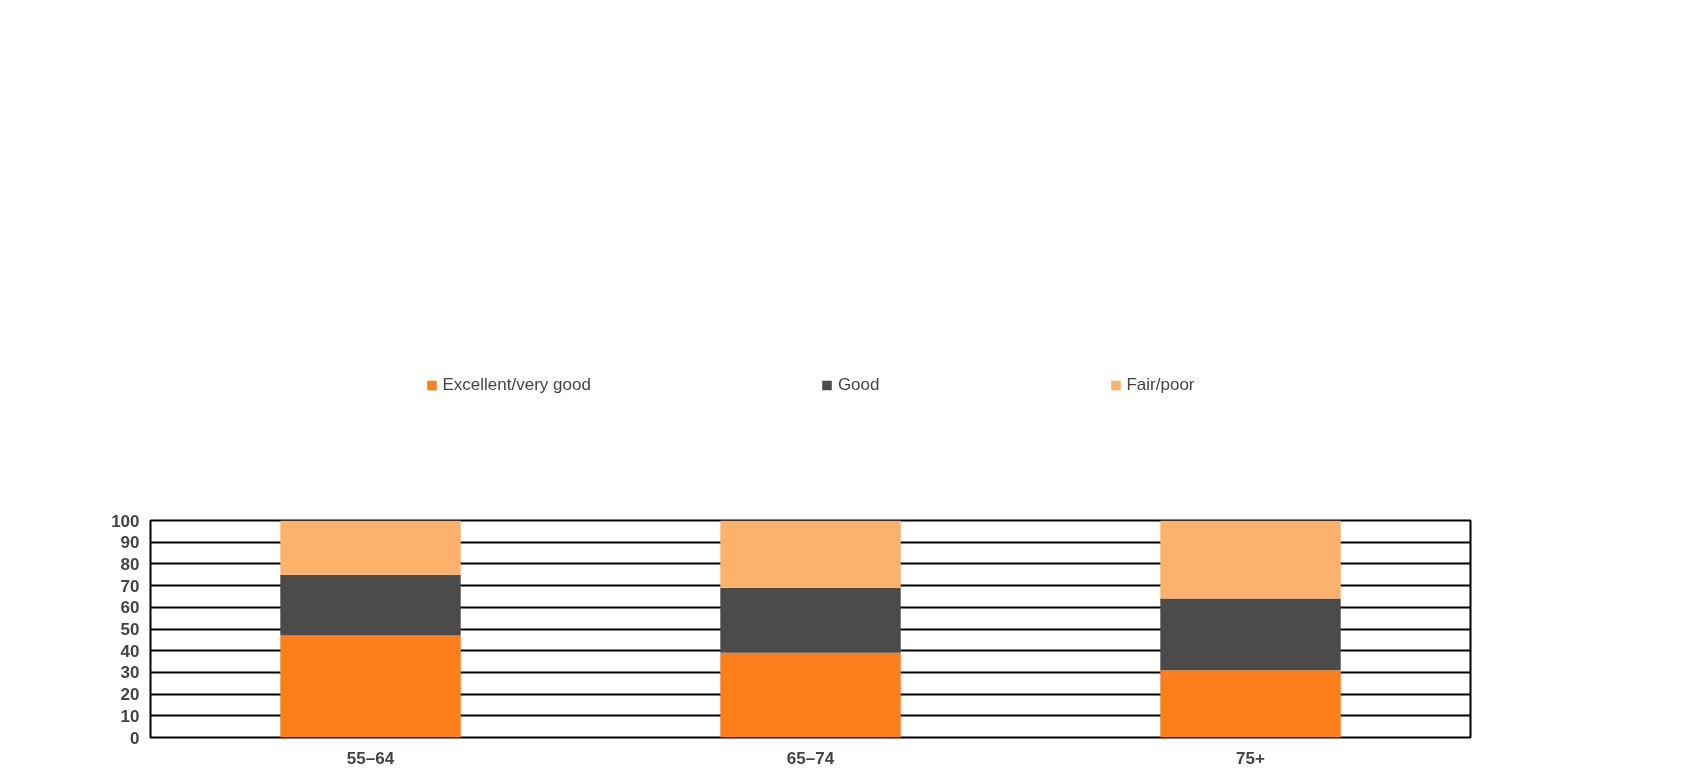  What do you see at coordinates (130, 629) in the screenshot?
I see `y-tick-label: 50` at bounding box center [130, 629].